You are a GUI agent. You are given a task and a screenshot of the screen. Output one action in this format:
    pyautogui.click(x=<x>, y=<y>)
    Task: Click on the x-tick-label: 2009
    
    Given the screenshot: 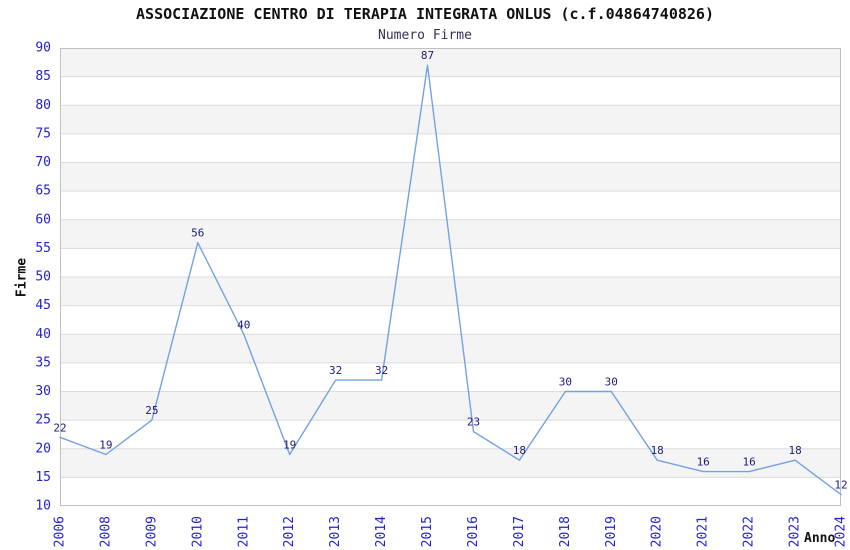 What is the action you would take?
    pyautogui.click(x=151, y=531)
    